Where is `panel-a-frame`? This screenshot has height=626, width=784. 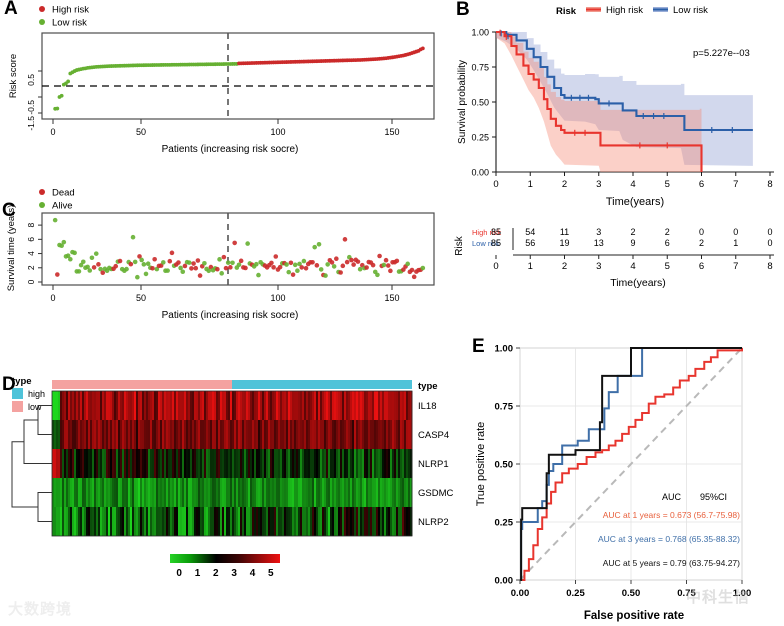 panel-a-frame is located at coordinates (238, 76).